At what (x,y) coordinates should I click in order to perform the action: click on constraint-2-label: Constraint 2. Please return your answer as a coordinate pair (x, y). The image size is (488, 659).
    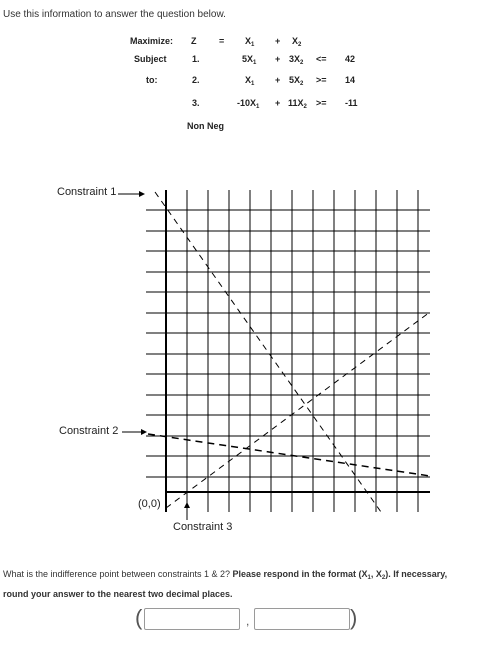
    Looking at the image, I should click on (89, 431).